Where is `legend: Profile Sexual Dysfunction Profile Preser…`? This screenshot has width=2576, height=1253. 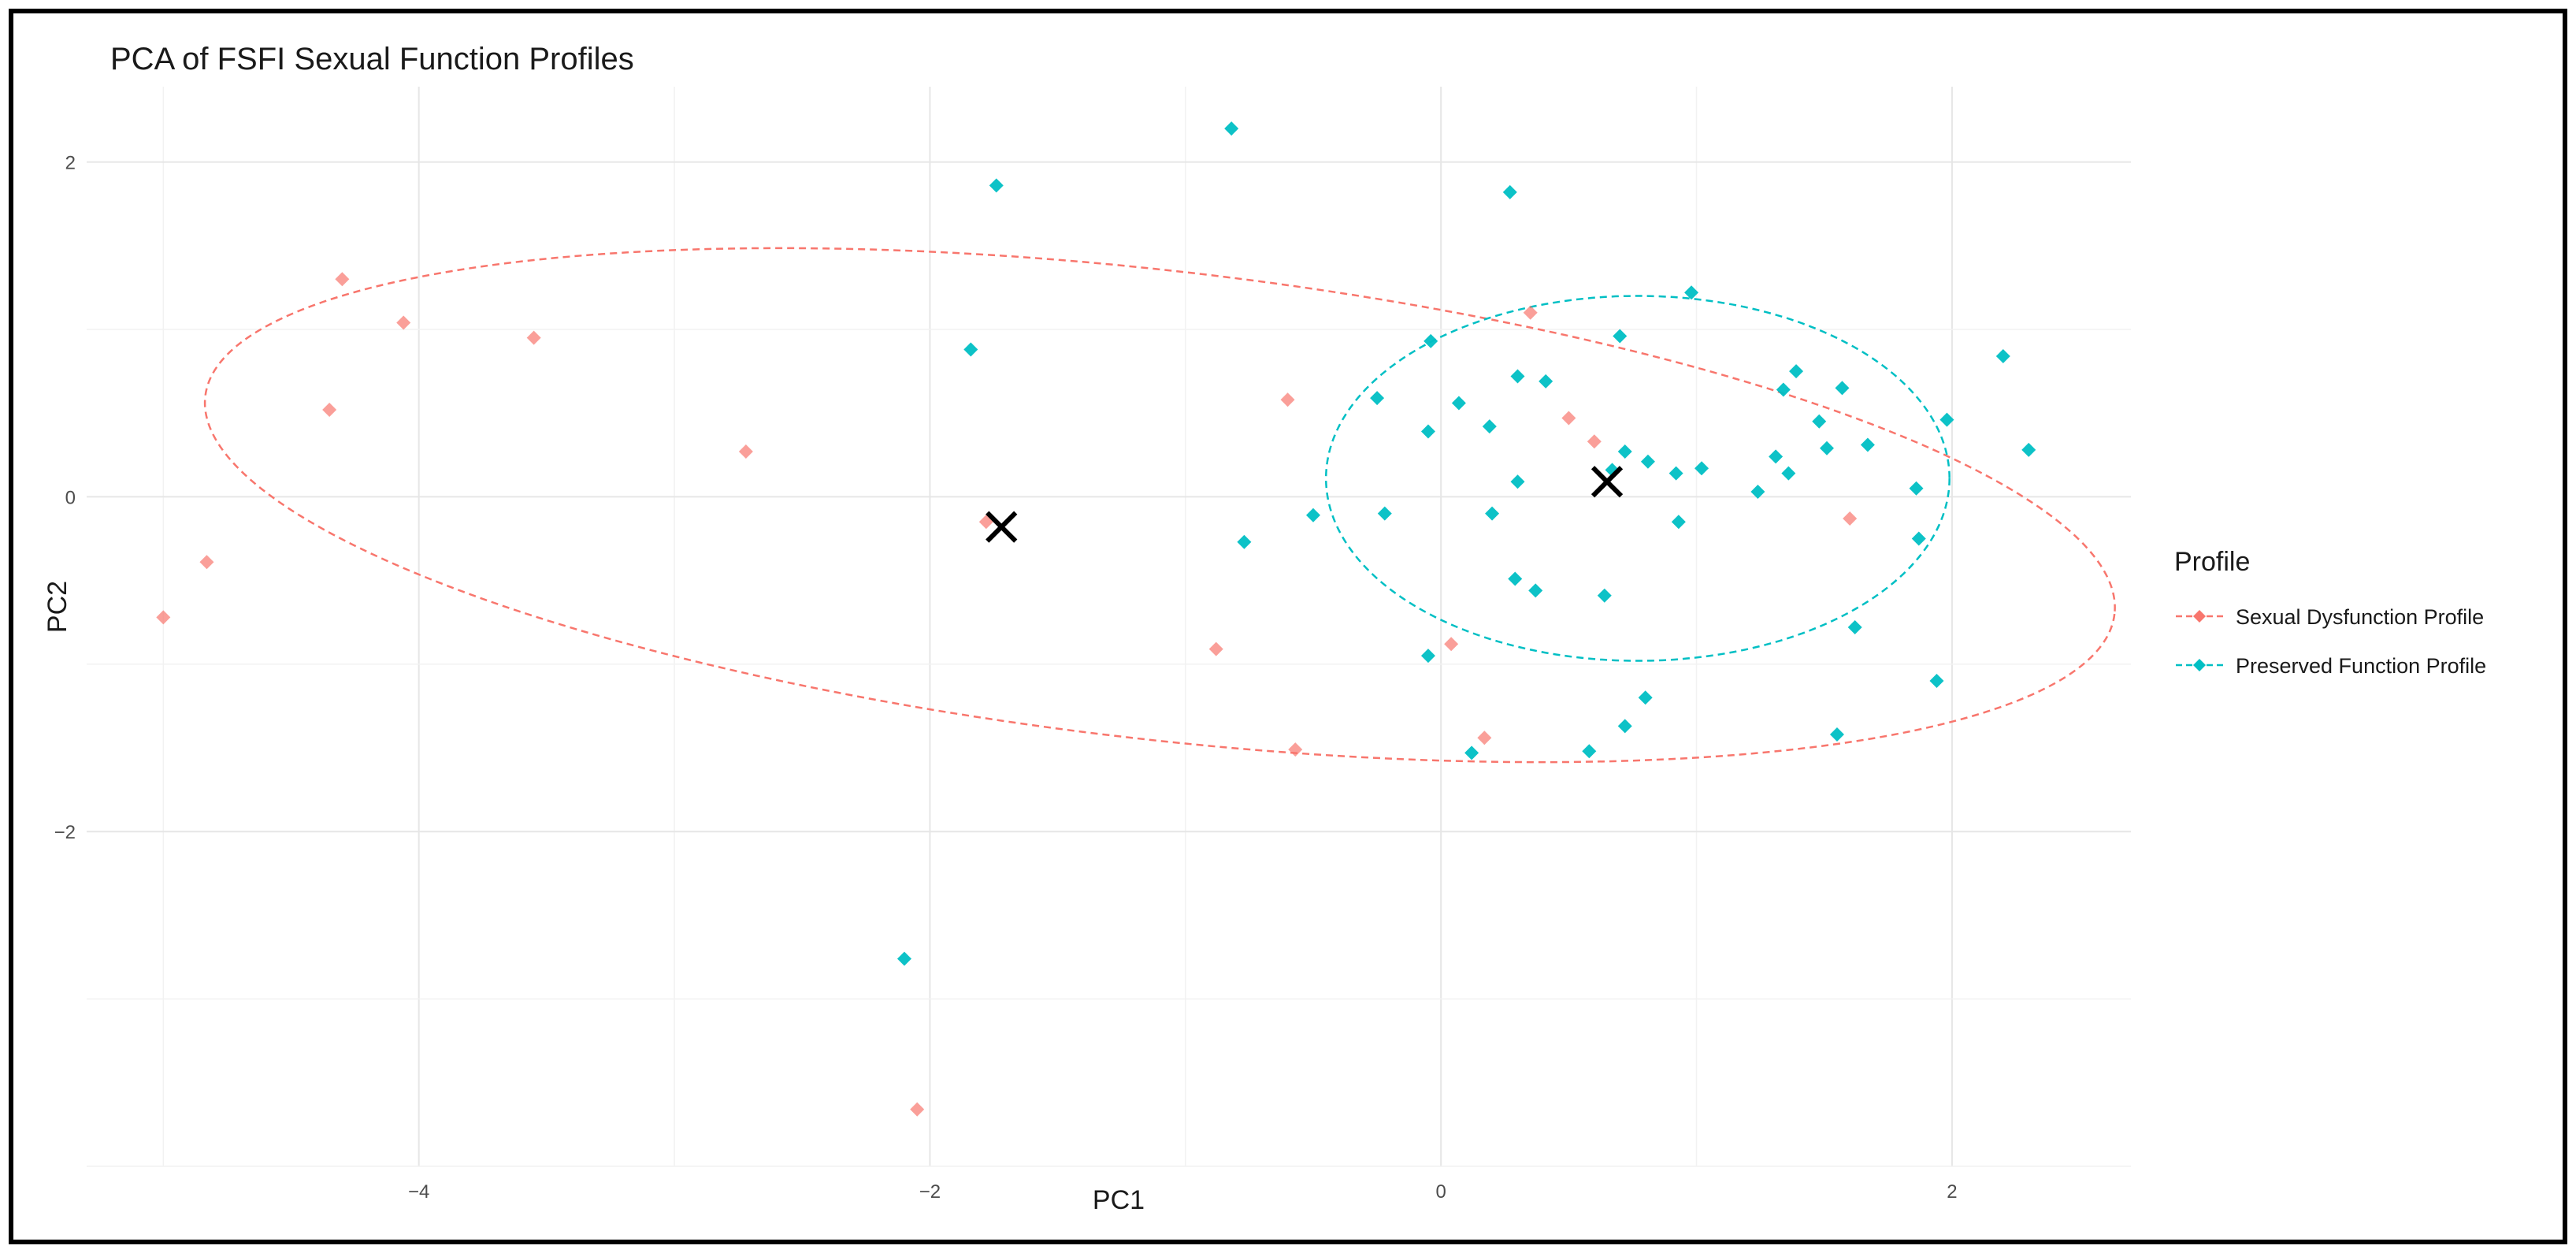
legend: Profile Sexual Dysfunction Profile Preser… is located at coordinates (2330, 612).